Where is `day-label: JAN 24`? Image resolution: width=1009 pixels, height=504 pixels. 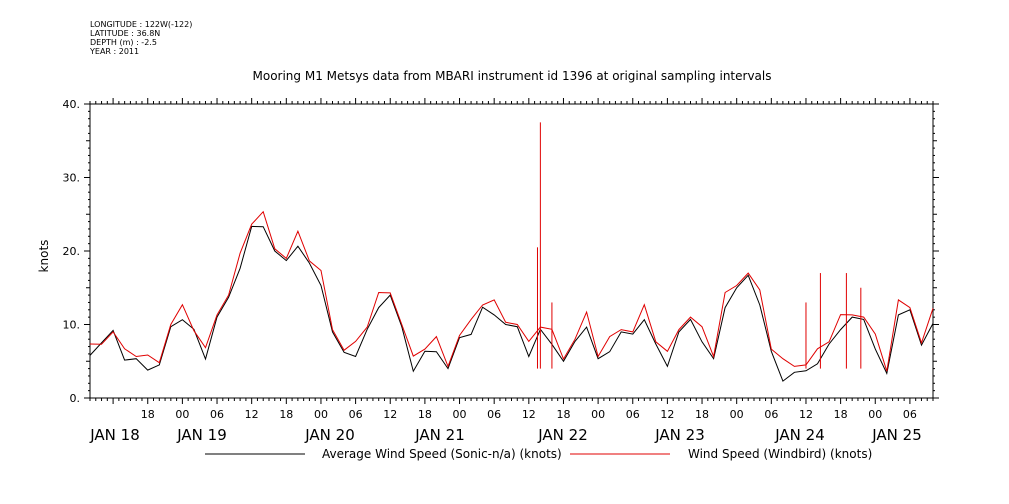
day-label: JAN 24 is located at coordinates (799, 435).